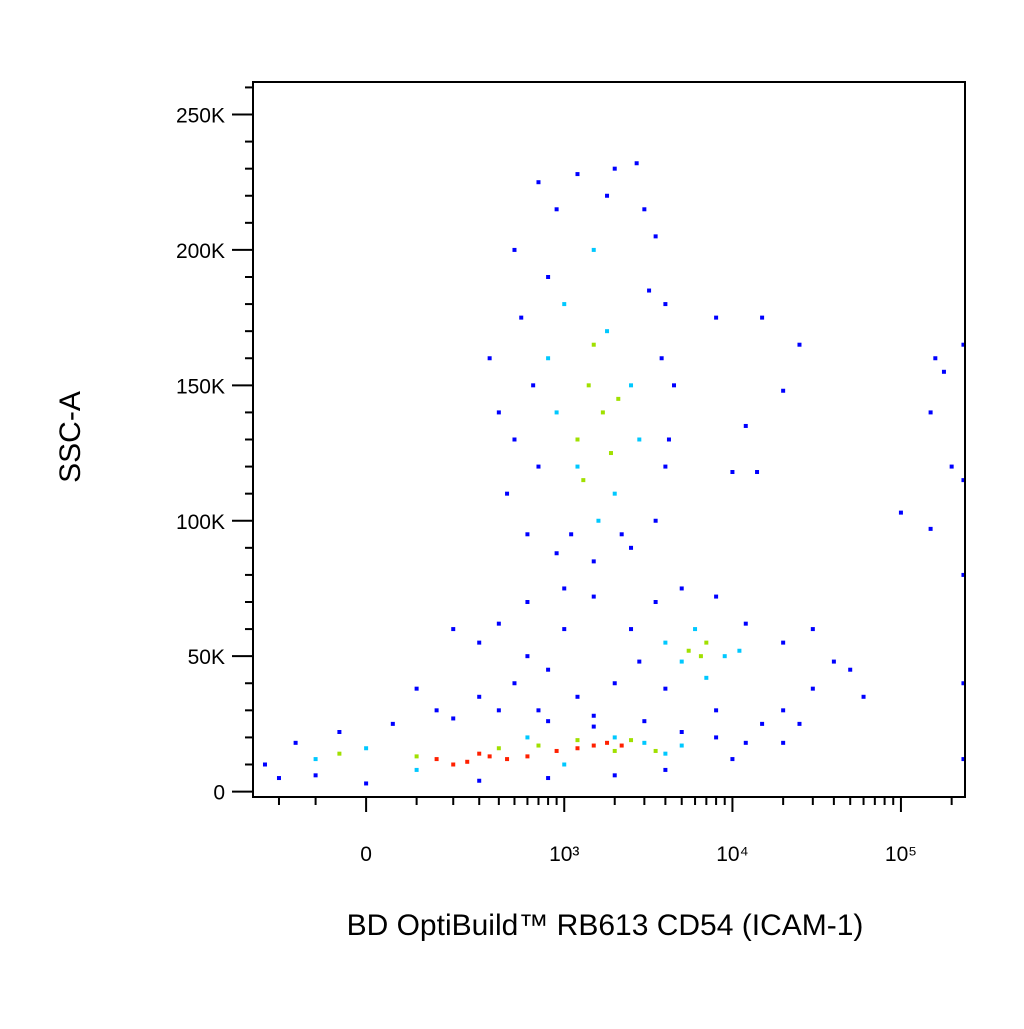 This screenshot has width=1024, height=1029. What do you see at coordinates (200, 116) in the screenshot?
I see `y-tick-label: 250K` at bounding box center [200, 116].